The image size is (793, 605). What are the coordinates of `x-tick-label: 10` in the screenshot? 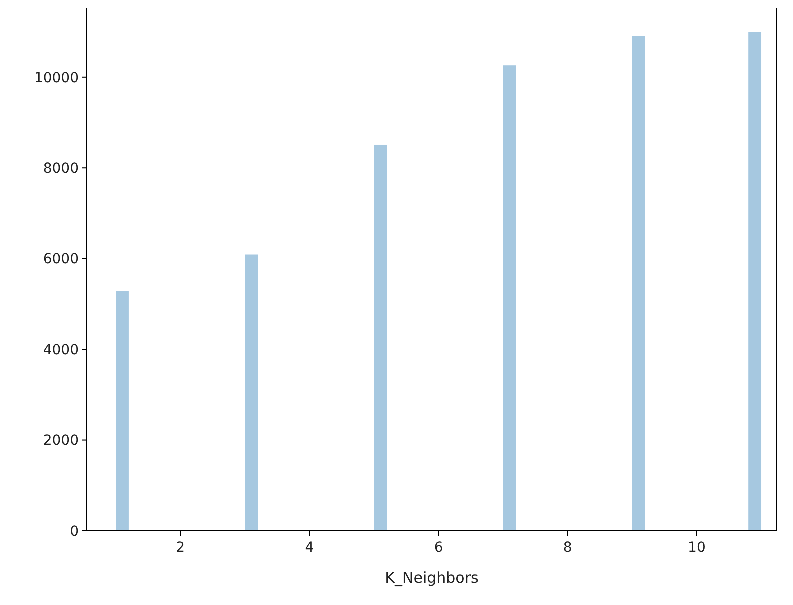 It's located at (697, 548).